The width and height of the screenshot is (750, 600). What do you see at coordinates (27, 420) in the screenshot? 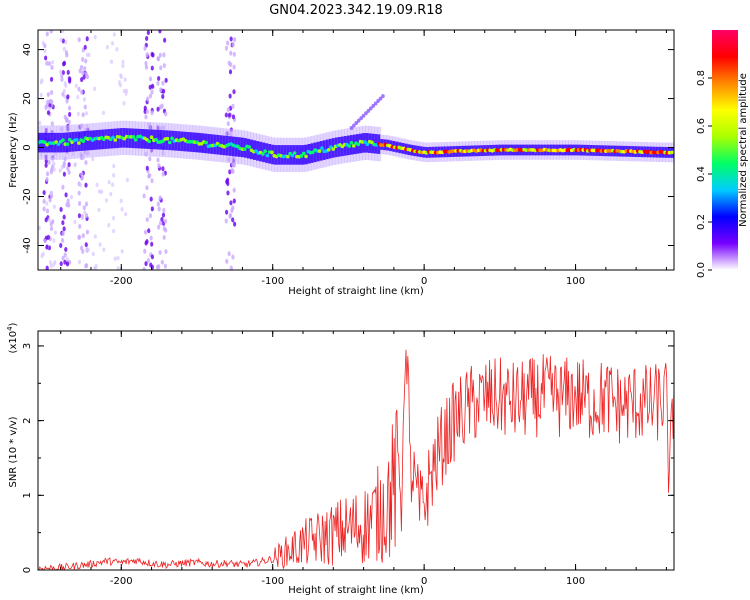
I see `snr-y-tick-label: 2` at bounding box center [27, 420].